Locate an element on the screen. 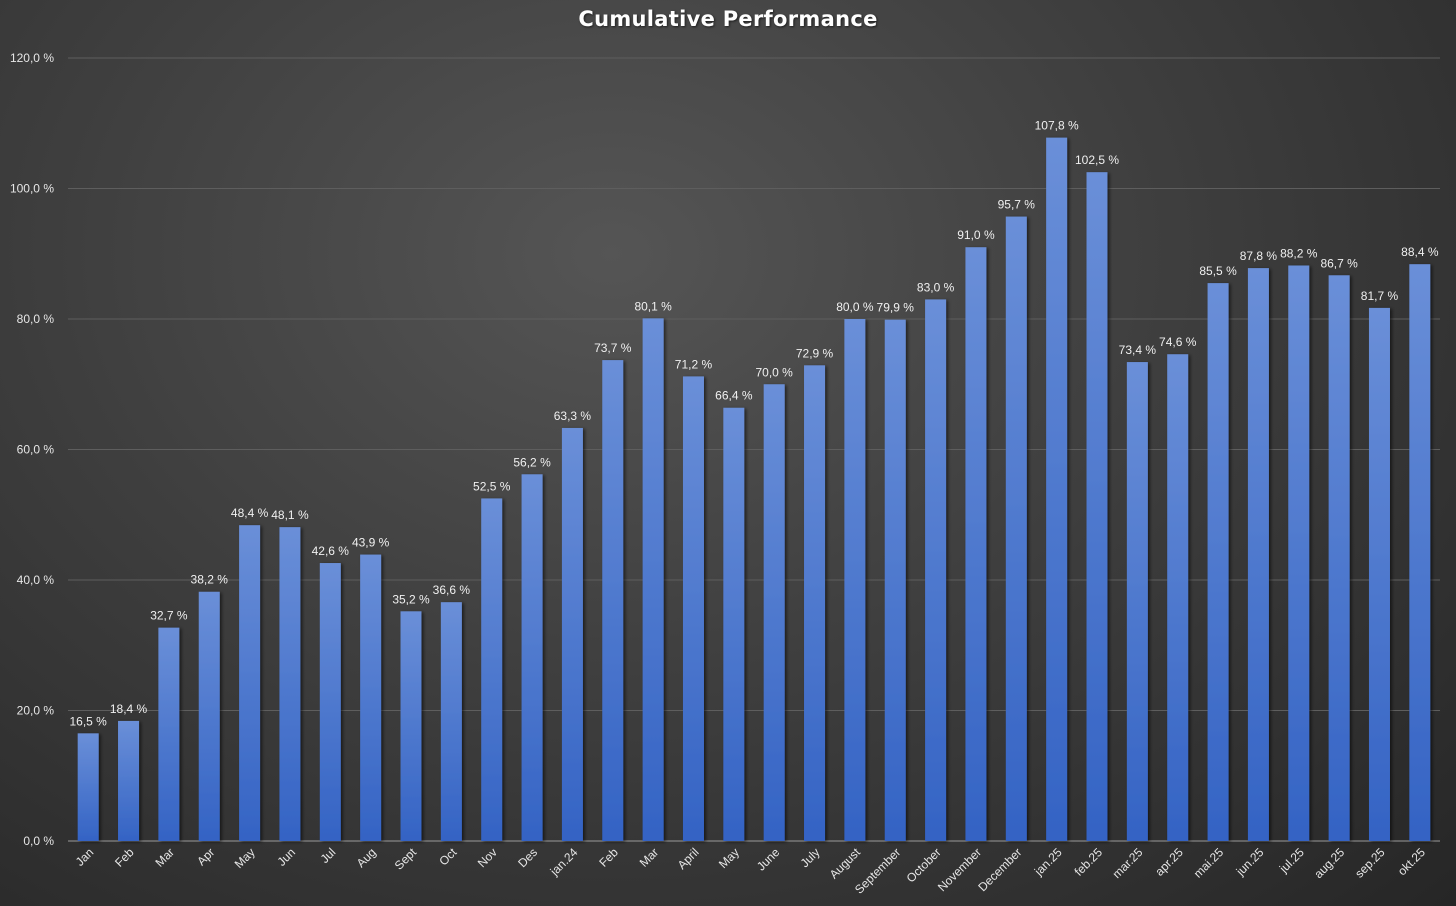 The height and width of the screenshot is (906, 1456). data-label: 86,7 % is located at coordinates (1339, 263).